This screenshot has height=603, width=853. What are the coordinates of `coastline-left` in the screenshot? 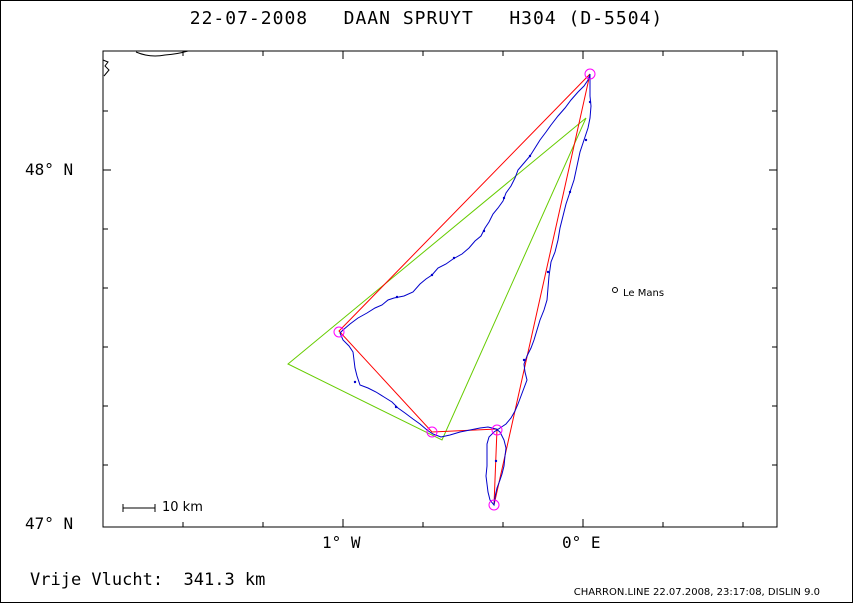 It's located at (106, 68).